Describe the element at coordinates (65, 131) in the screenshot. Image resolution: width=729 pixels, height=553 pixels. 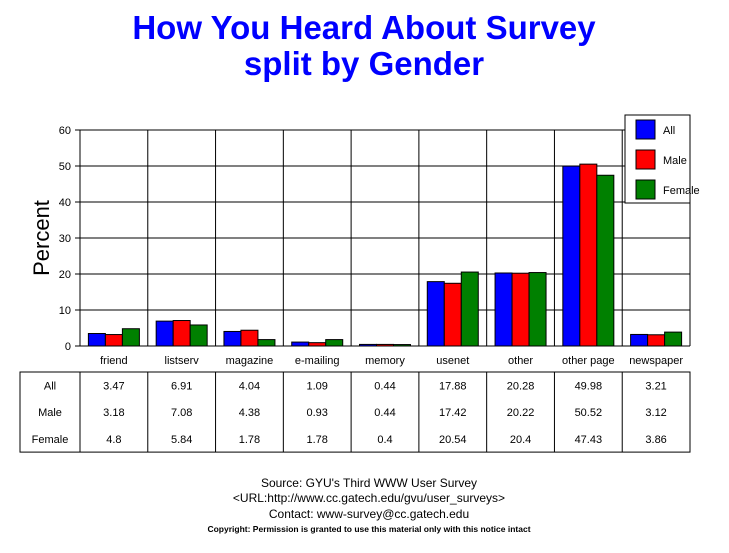
I see `y-tick-label: 60` at that location.